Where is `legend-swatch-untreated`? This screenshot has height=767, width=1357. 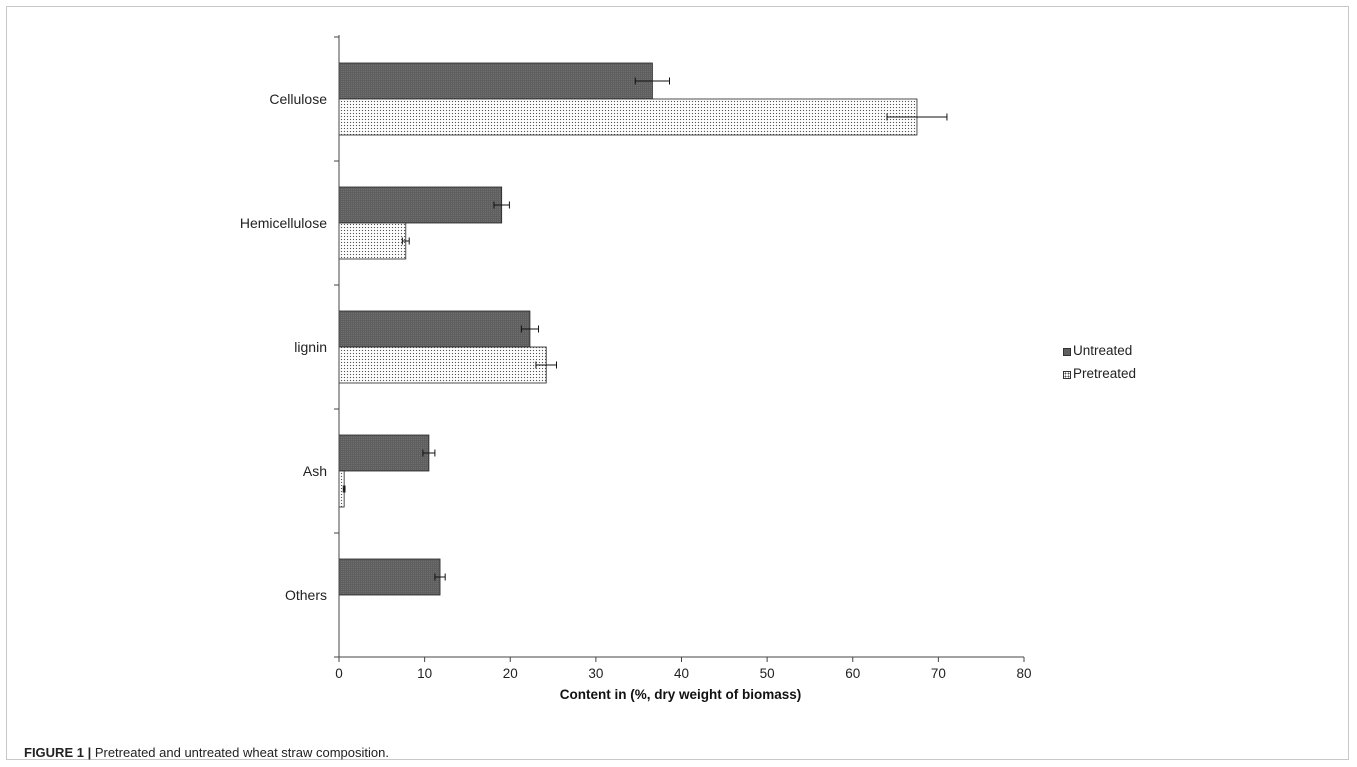 legend-swatch-untreated is located at coordinates (1067, 352).